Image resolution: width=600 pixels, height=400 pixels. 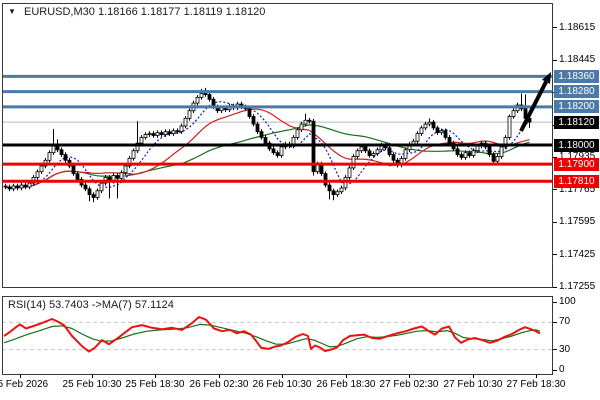 I want to click on price-level-label: 1.18000, so click(x=576, y=145).